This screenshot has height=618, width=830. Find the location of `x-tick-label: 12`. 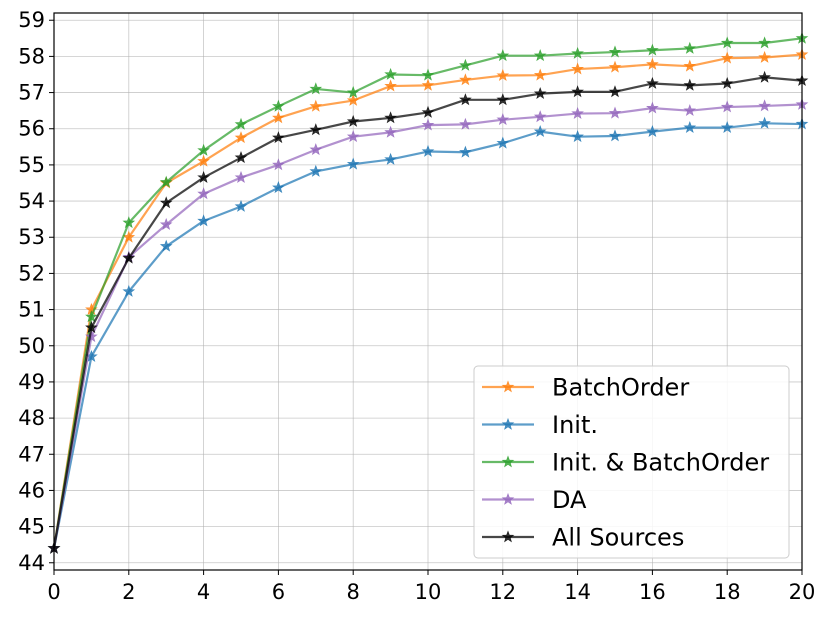

x-tick-label: 12 is located at coordinates (502, 592).